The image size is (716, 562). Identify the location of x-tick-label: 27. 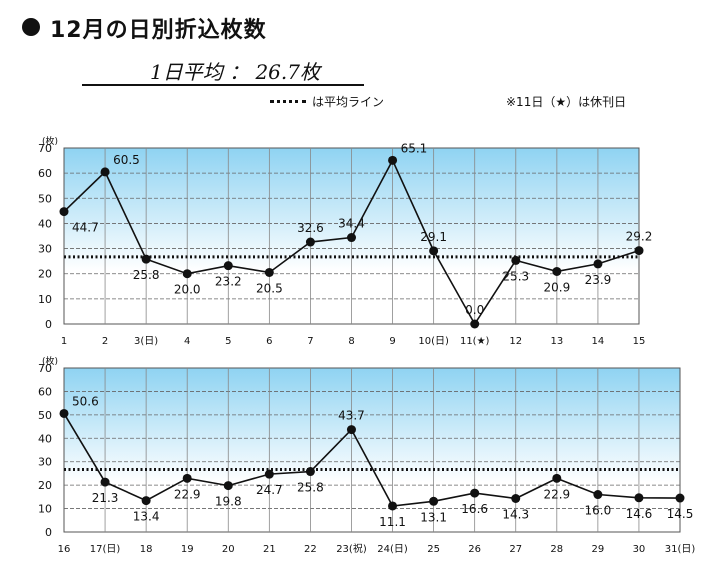
(515, 549).